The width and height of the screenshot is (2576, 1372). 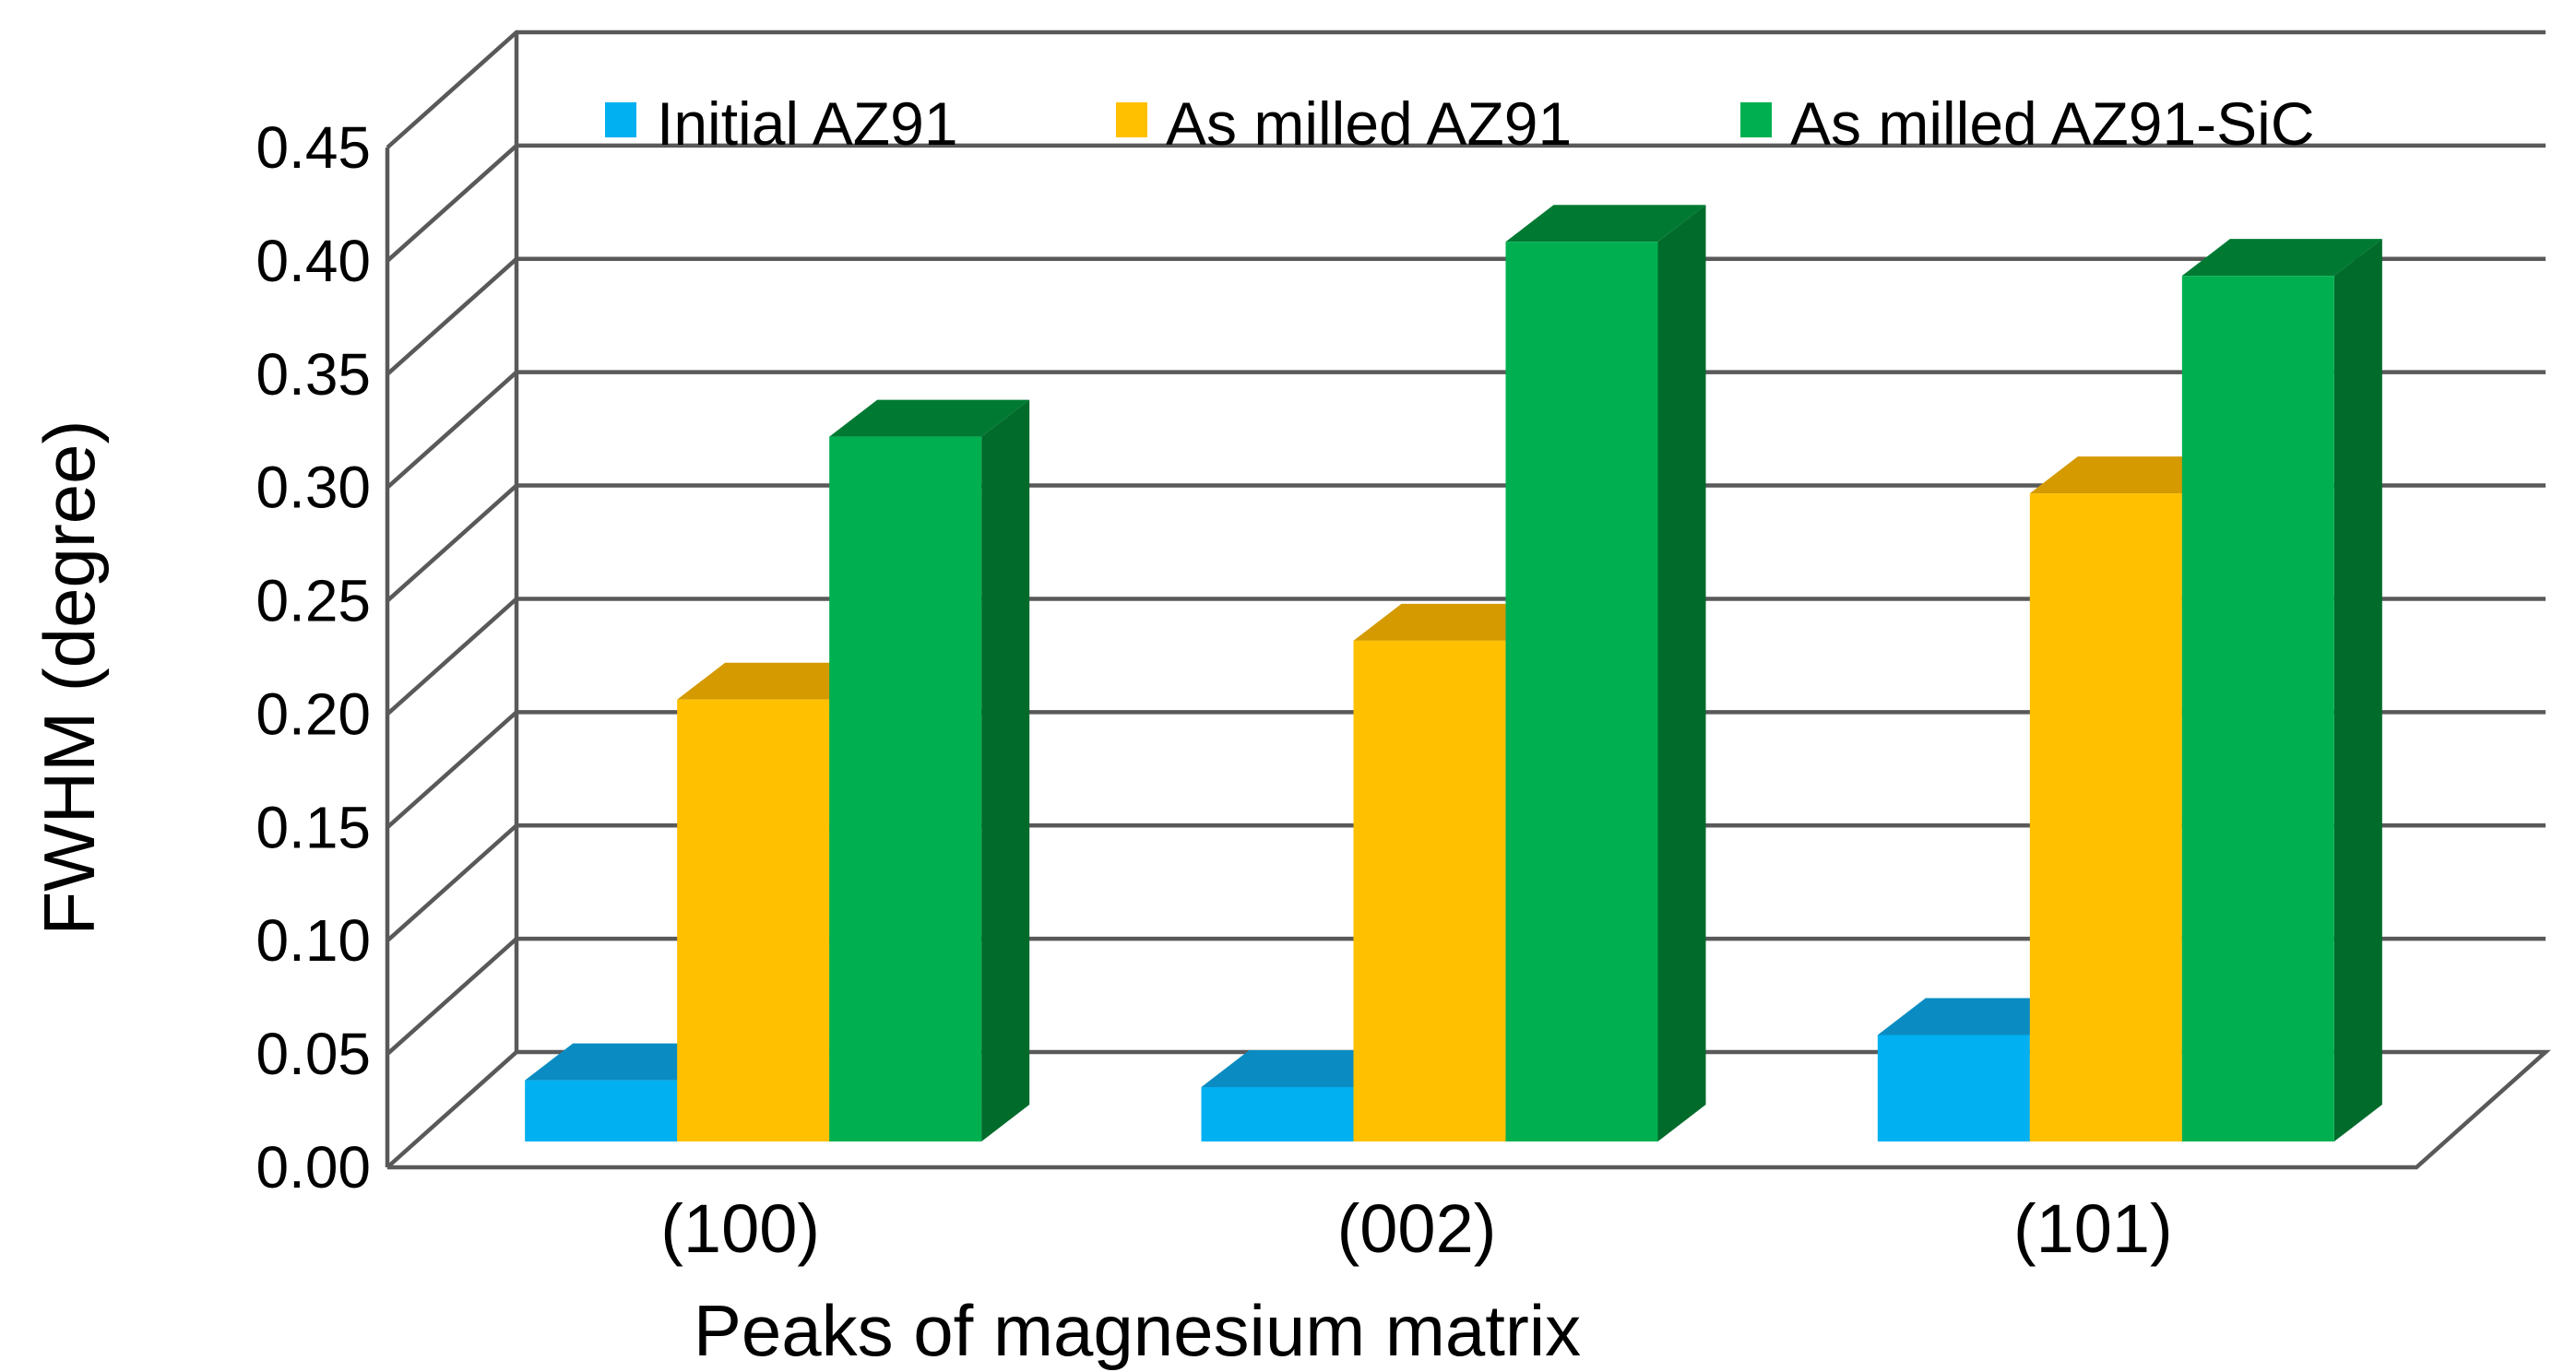 I want to click on x-axis-title: Peaks of magnesium matrix, so click(x=1137, y=1330).